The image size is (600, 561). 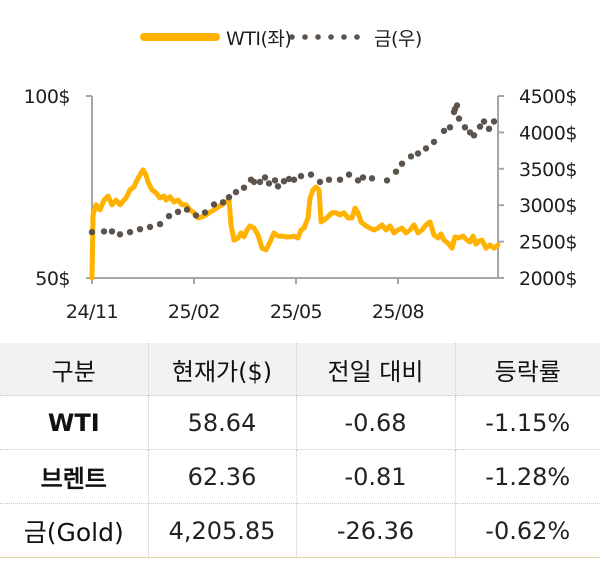 I want to click on row-name: 브렌트, so click(x=74, y=476).